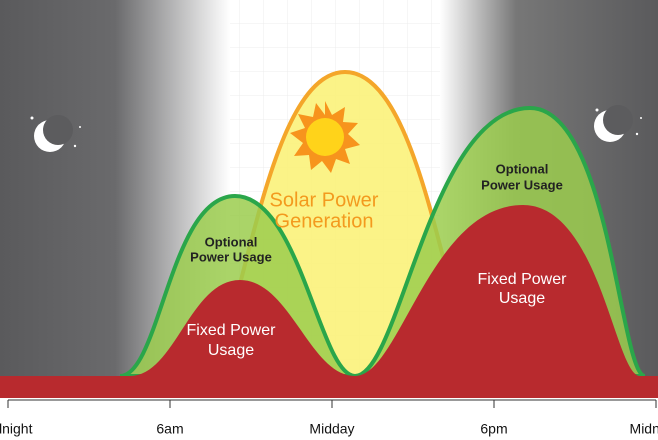 The height and width of the screenshot is (440, 658). Describe the element at coordinates (618, 123) in the screenshot. I see `moon-right` at that location.